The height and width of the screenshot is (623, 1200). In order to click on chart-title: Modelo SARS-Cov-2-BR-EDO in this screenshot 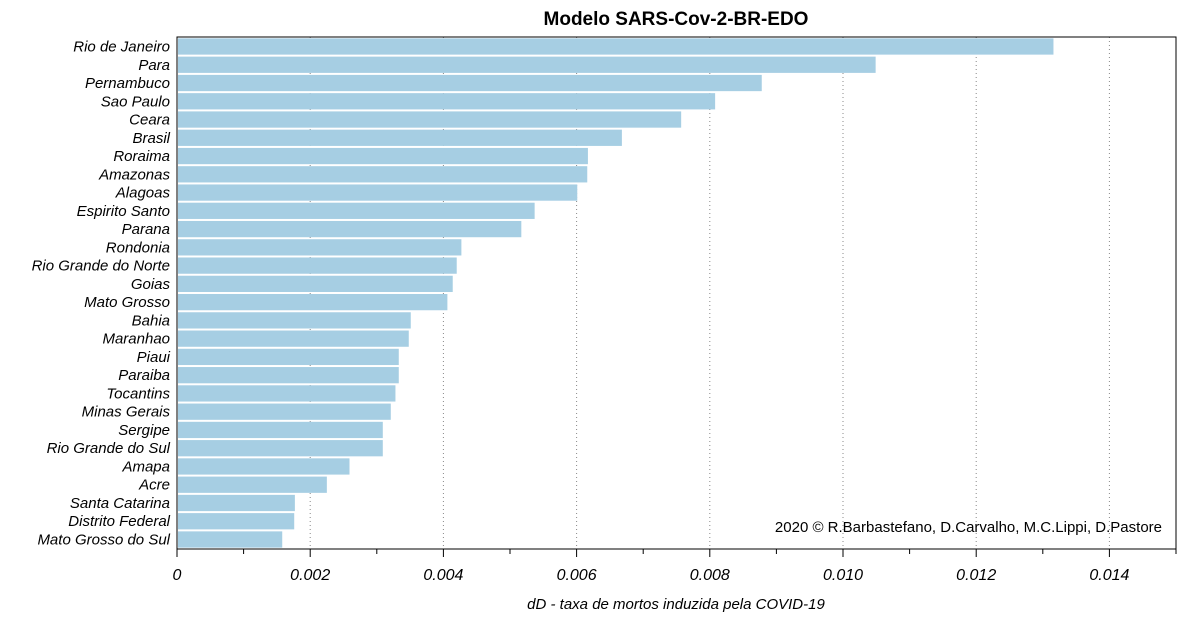, I will do `click(676, 19)`.